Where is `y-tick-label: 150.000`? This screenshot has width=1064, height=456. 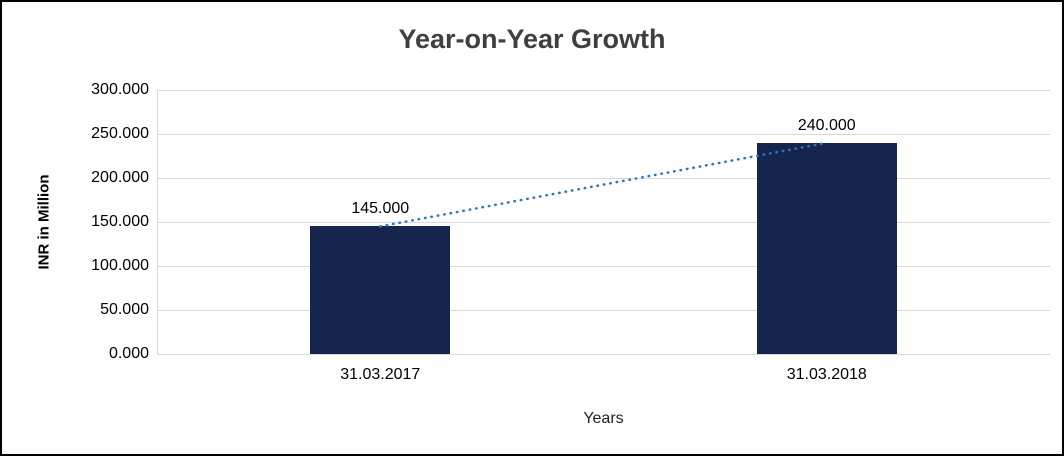
y-tick-label: 150.000 is located at coordinates (120, 221).